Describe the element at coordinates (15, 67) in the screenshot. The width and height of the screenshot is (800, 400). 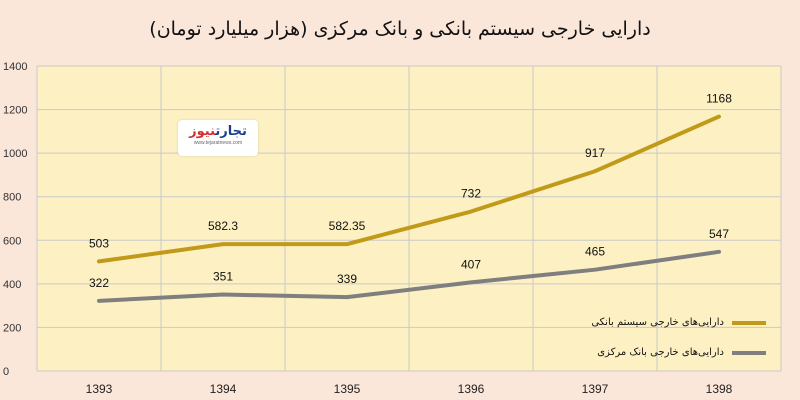
I see `y-tick-label: 1400` at that location.